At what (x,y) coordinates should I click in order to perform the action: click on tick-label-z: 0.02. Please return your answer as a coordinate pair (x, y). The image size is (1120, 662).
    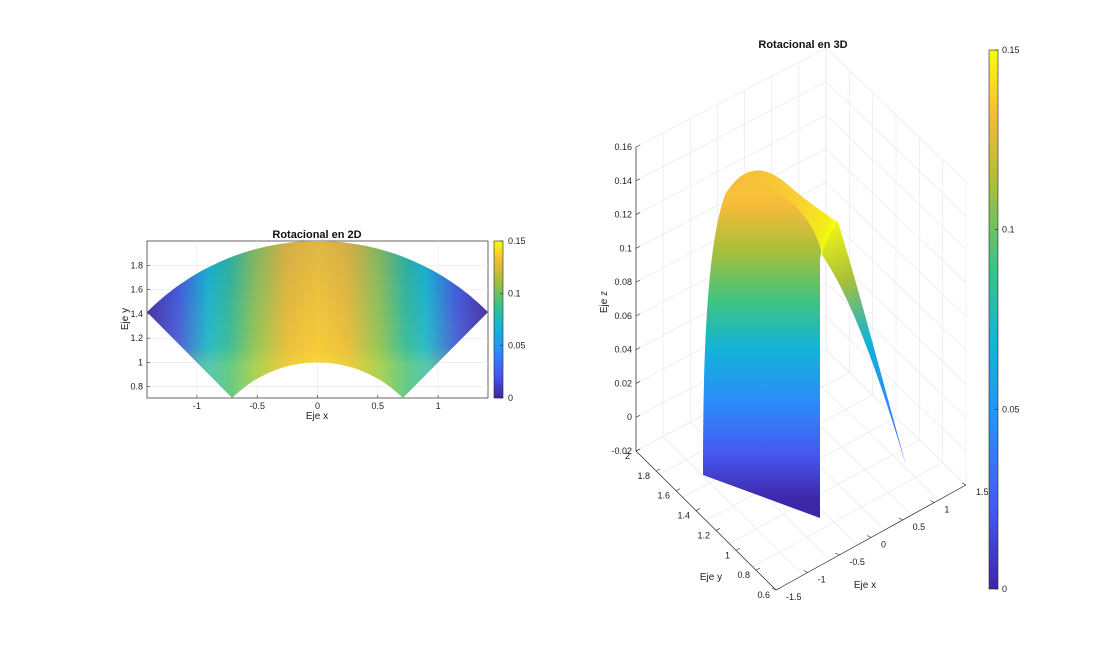
    Looking at the image, I should click on (623, 383).